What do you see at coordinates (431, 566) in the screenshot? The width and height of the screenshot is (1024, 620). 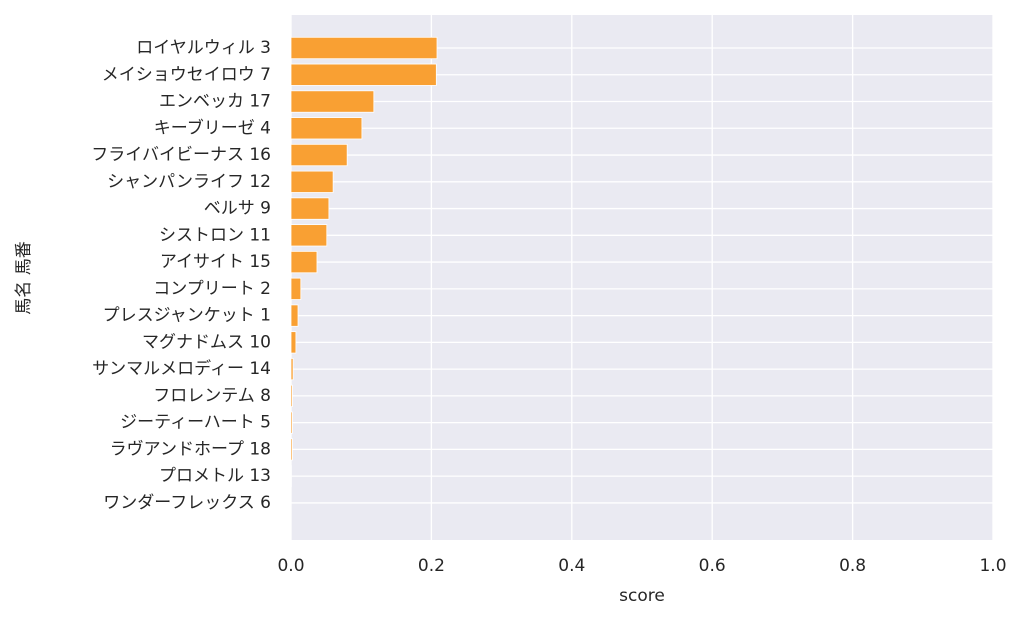 I see `x-tick-label: 0.2` at bounding box center [431, 566].